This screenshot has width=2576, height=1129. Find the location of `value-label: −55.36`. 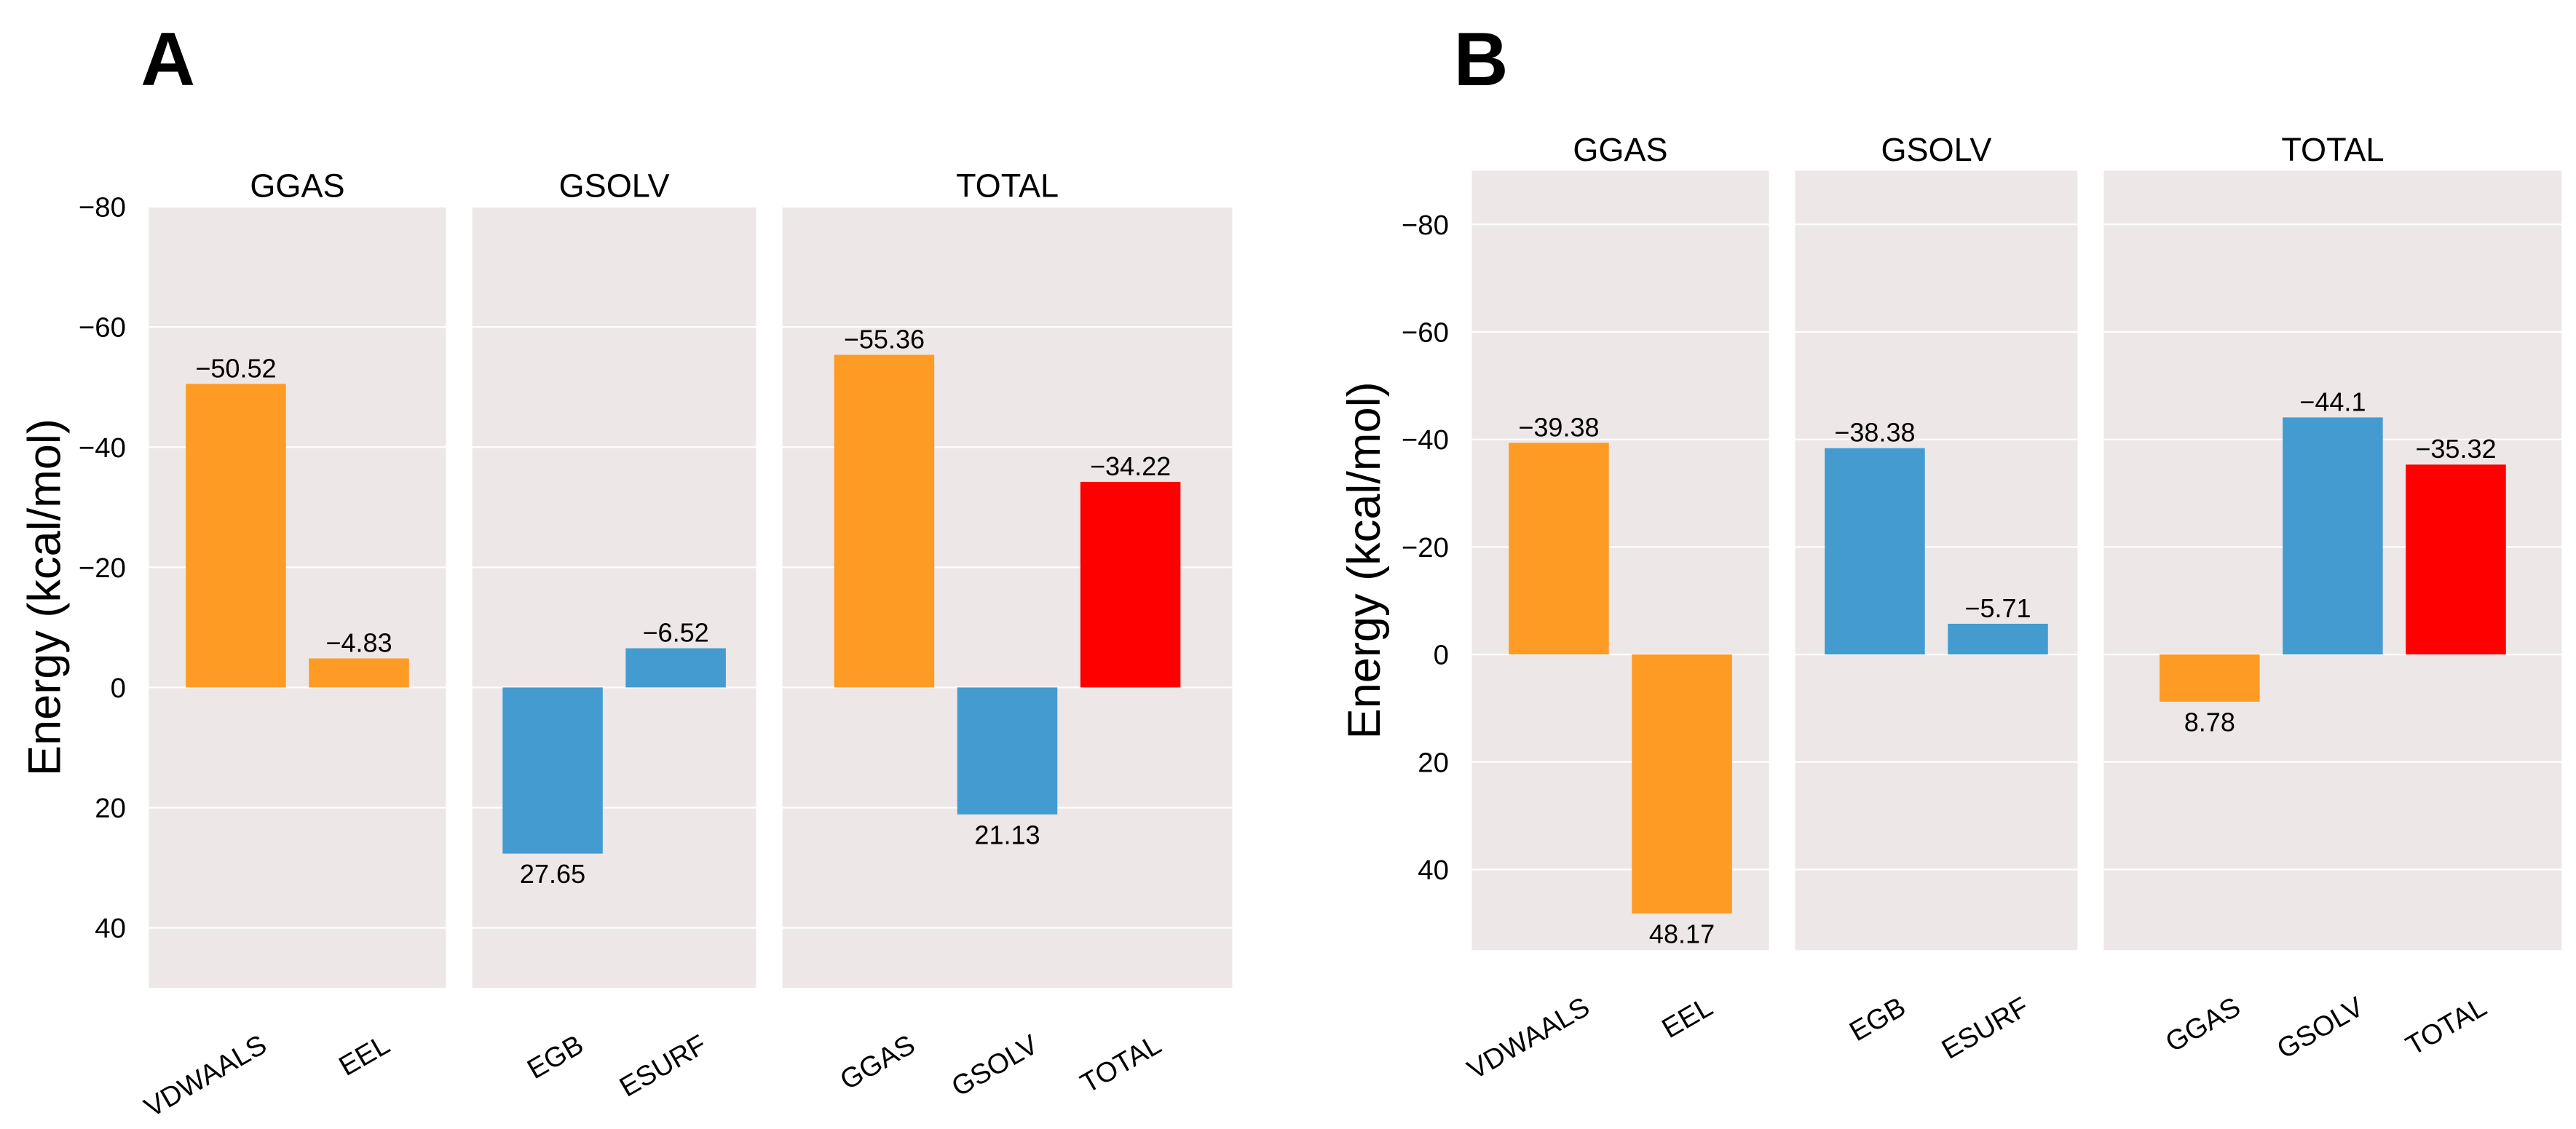

value-label: −55.36 is located at coordinates (885, 339).